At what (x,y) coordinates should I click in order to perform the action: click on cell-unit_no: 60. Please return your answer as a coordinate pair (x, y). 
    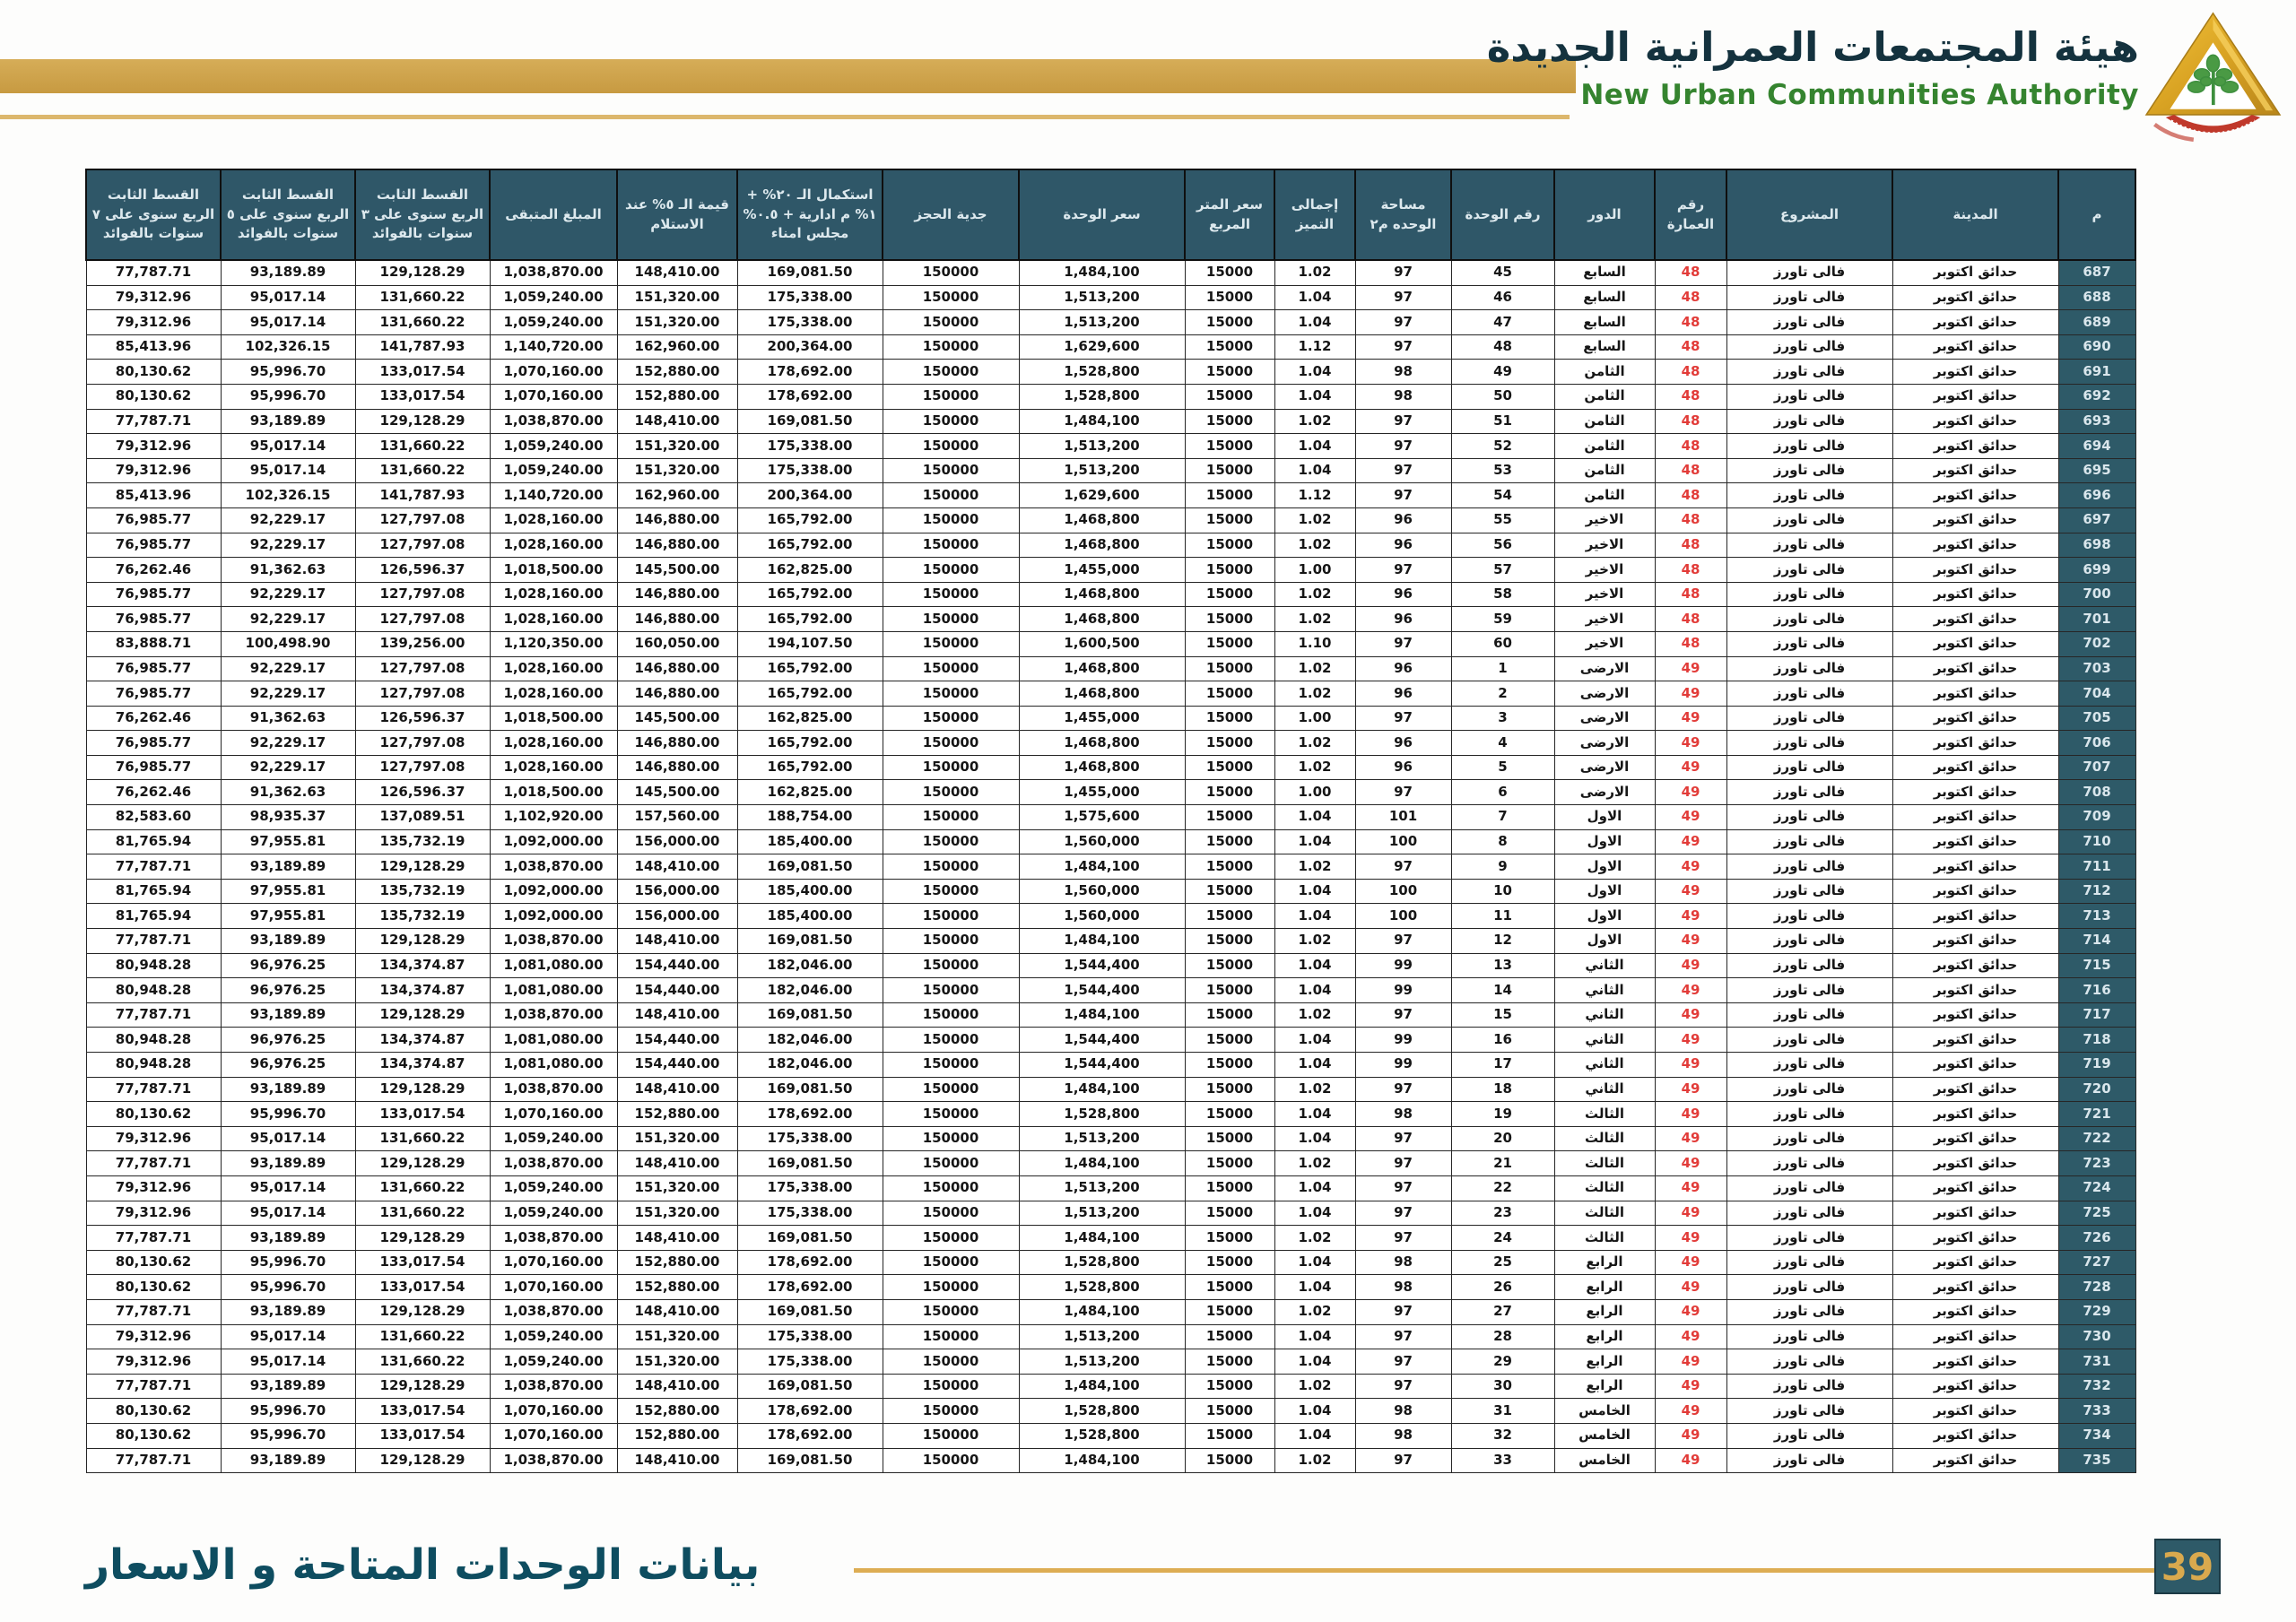
    Looking at the image, I should click on (1502, 643).